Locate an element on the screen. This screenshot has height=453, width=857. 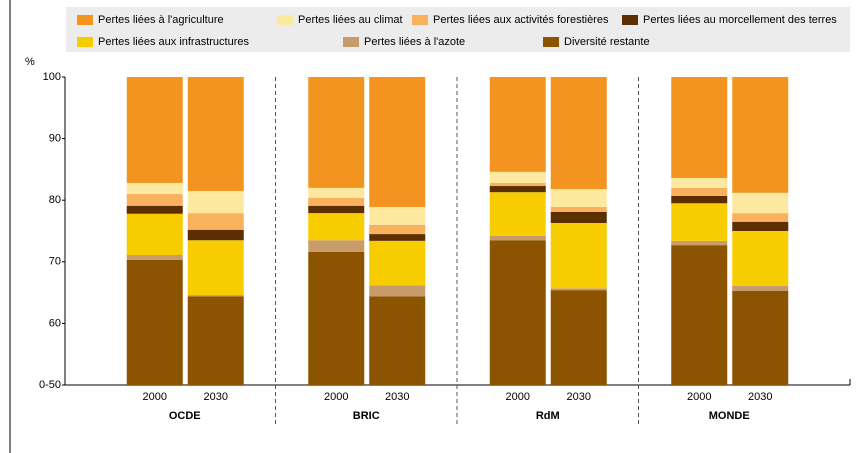
legend-label: Pertes liées aux infrastructures is located at coordinates (174, 42).